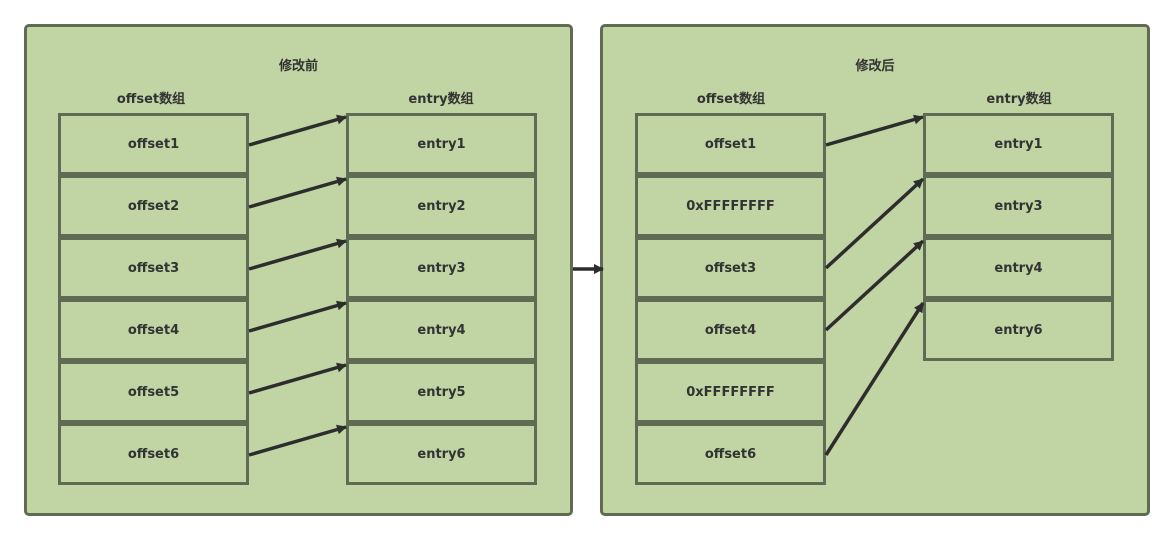 The height and width of the screenshot is (539, 1173). Describe the element at coordinates (153, 392) in the screenshot. I see `before-offset-cell: offset5` at that location.